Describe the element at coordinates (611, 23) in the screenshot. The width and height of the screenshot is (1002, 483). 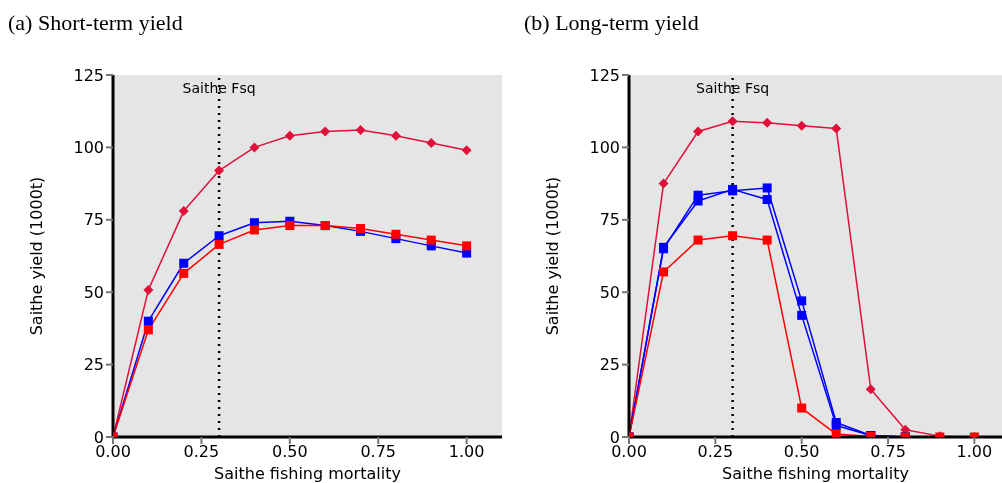
I see `chart-title: (b) Long-term yield` at that location.